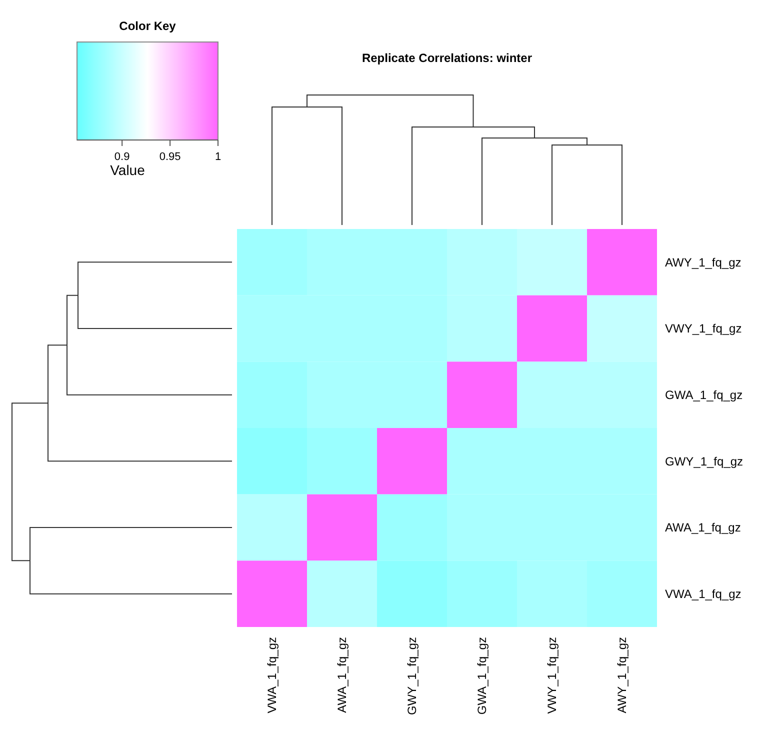 The image size is (779, 736). I want to click on x-tick-label: GWY_1_fq_gz, so click(412, 676).